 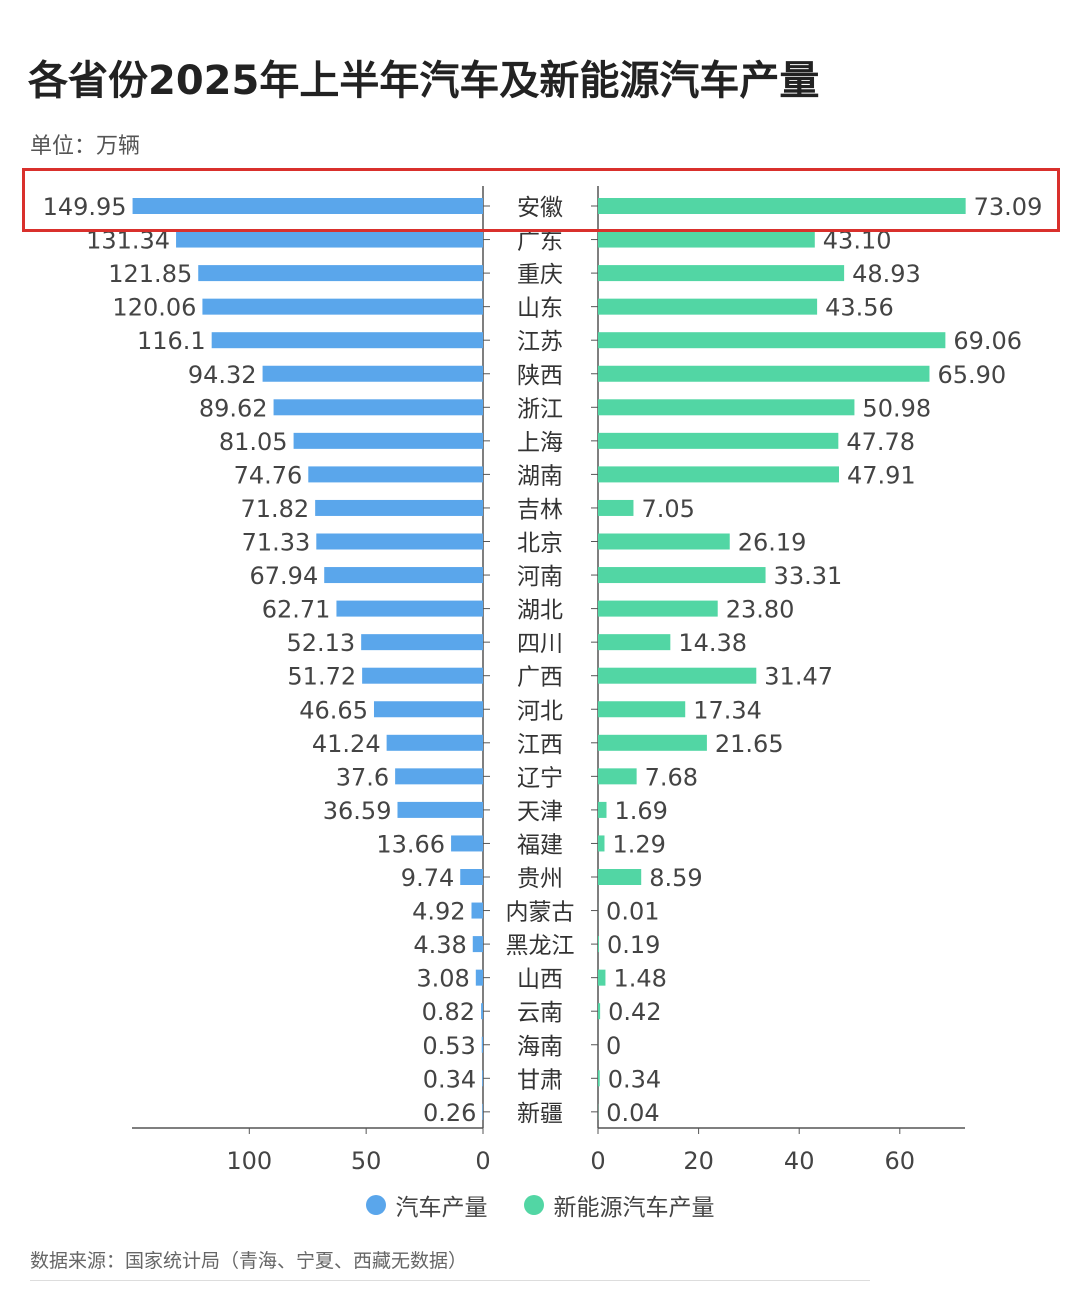 I want to click on label-nev: 23.80, so click(x=760, y=610).